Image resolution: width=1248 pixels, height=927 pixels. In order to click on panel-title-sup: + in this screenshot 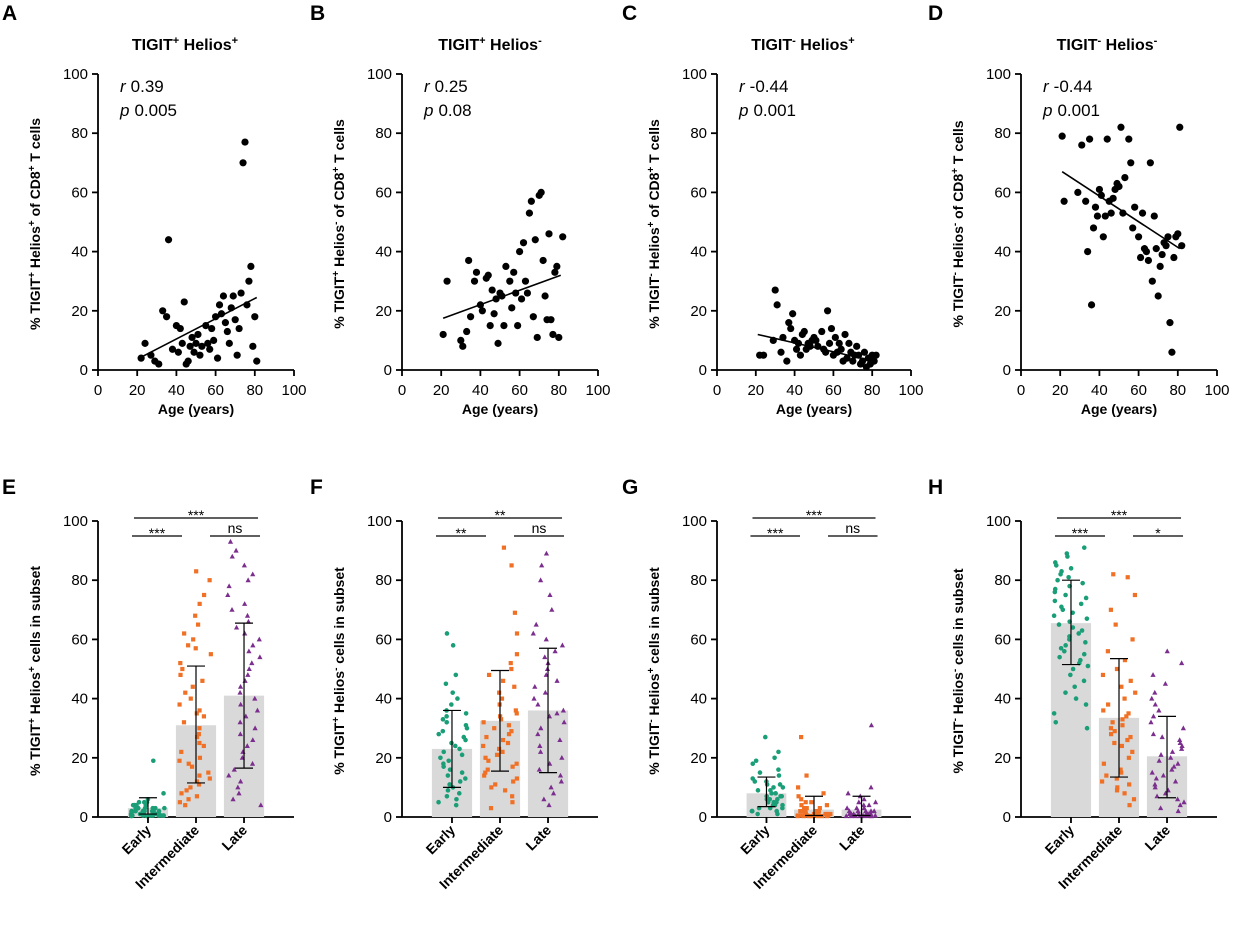, I will do `click(176, 41)`.